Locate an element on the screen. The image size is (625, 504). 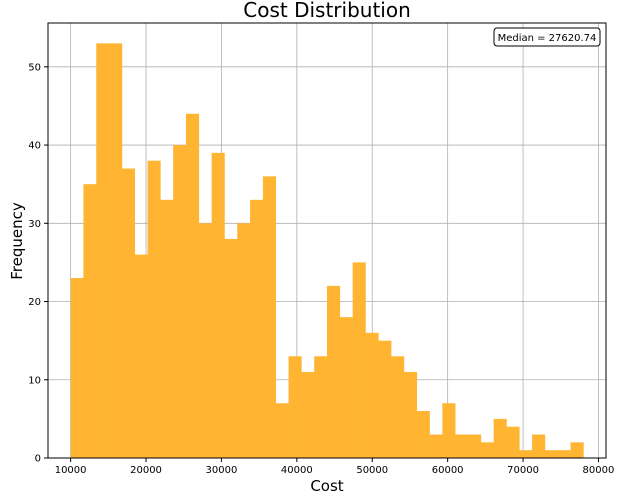
x-tick-label: 50000 is located at coordinates (372, 470).